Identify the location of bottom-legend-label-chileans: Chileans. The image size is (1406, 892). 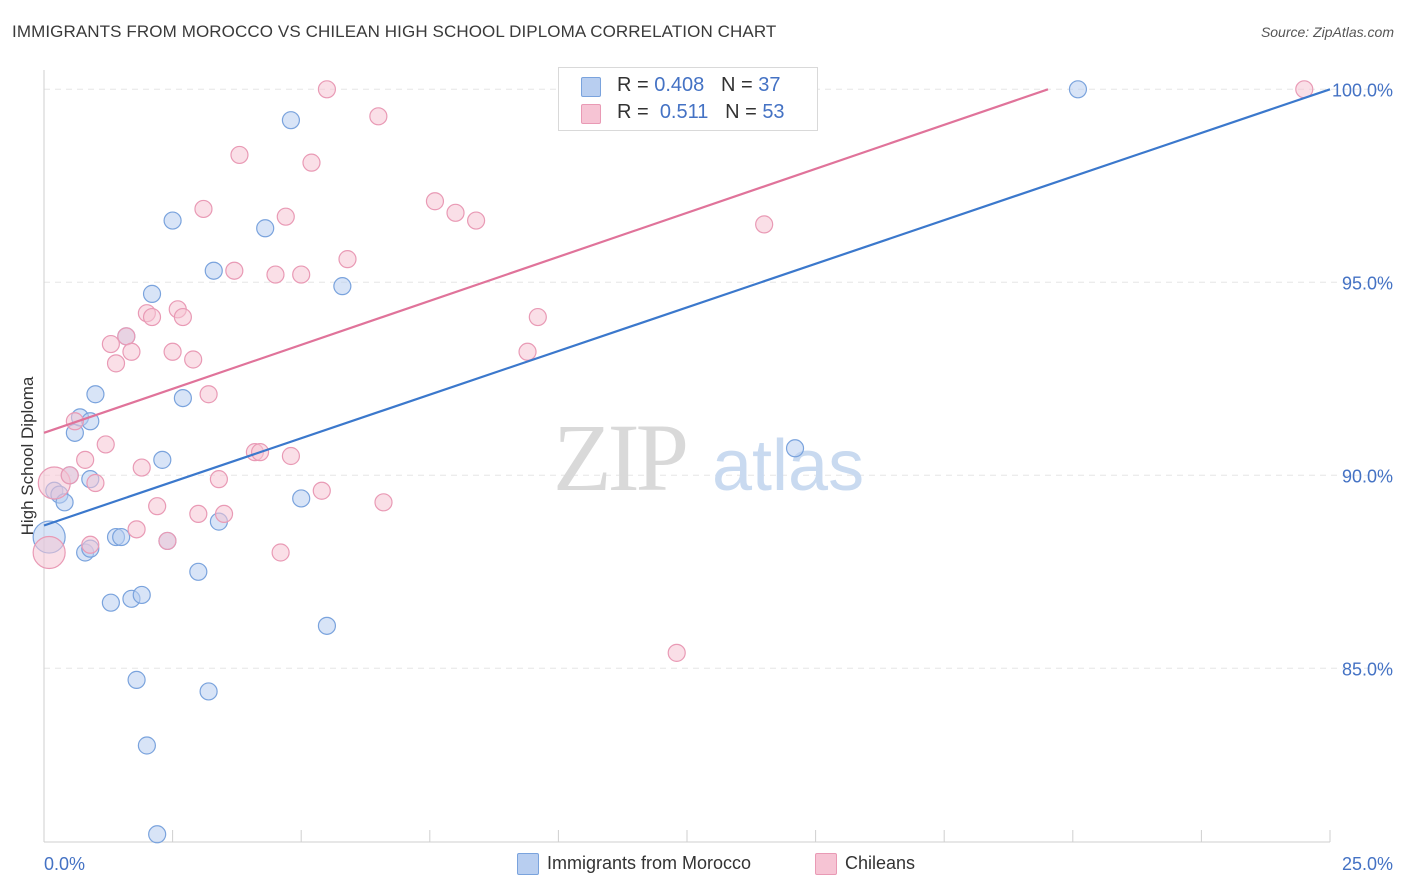
(880, 863).